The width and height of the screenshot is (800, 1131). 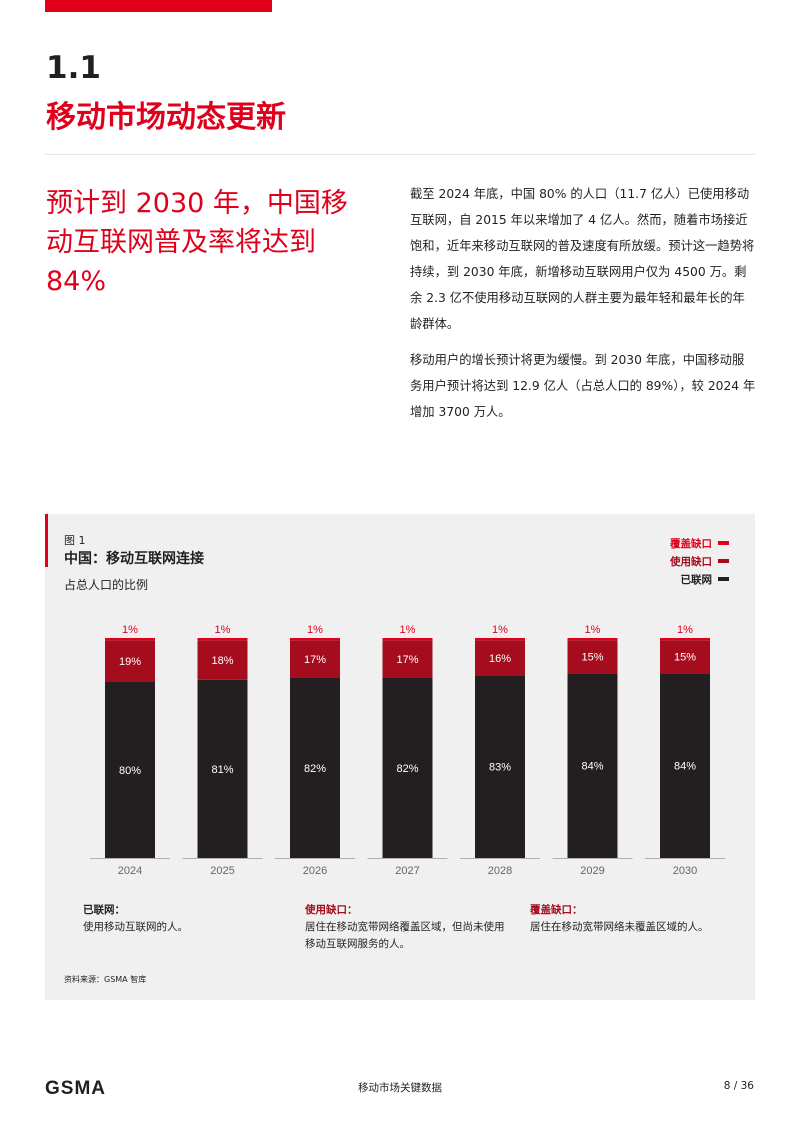 What do you see at coordinates (691, 561) in the screenshot?
I see `legend-label: 使用缺口` at bounding box center [691, 561].